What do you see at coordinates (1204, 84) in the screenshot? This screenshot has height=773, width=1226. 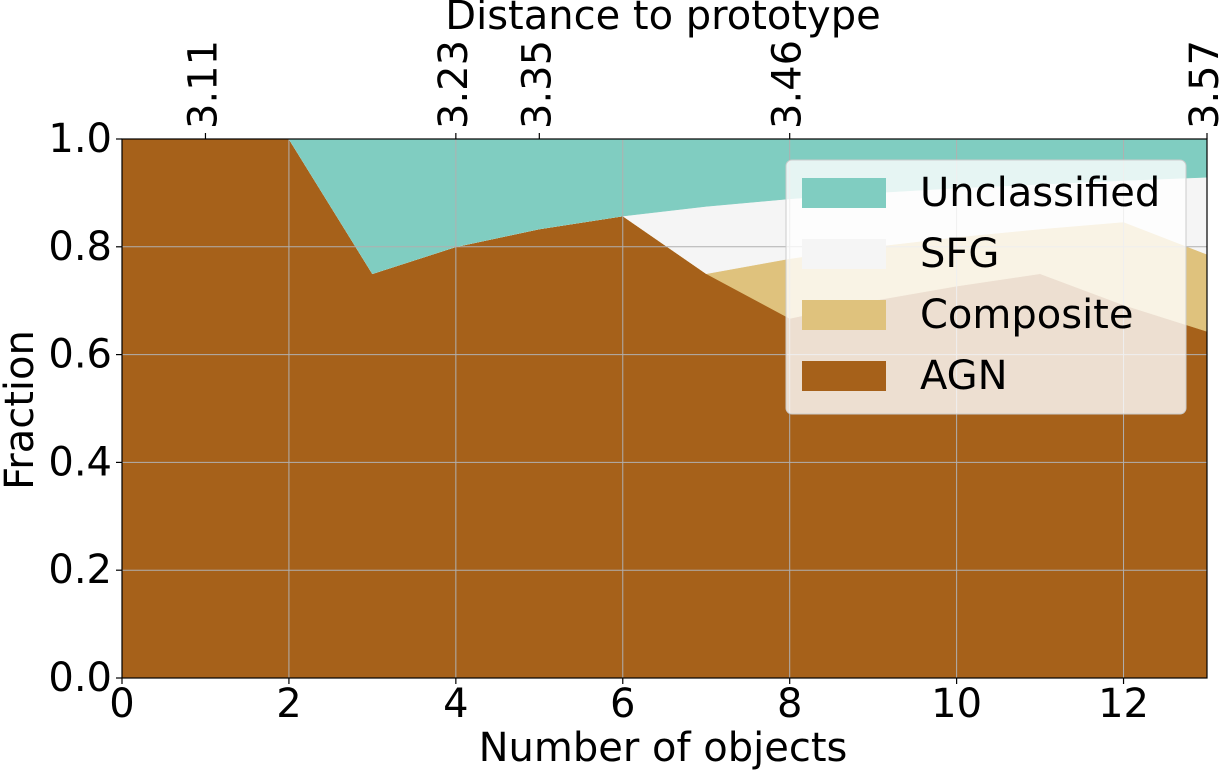 I see `top-tick-label: 3.57` at bounding box center [1204, 84].